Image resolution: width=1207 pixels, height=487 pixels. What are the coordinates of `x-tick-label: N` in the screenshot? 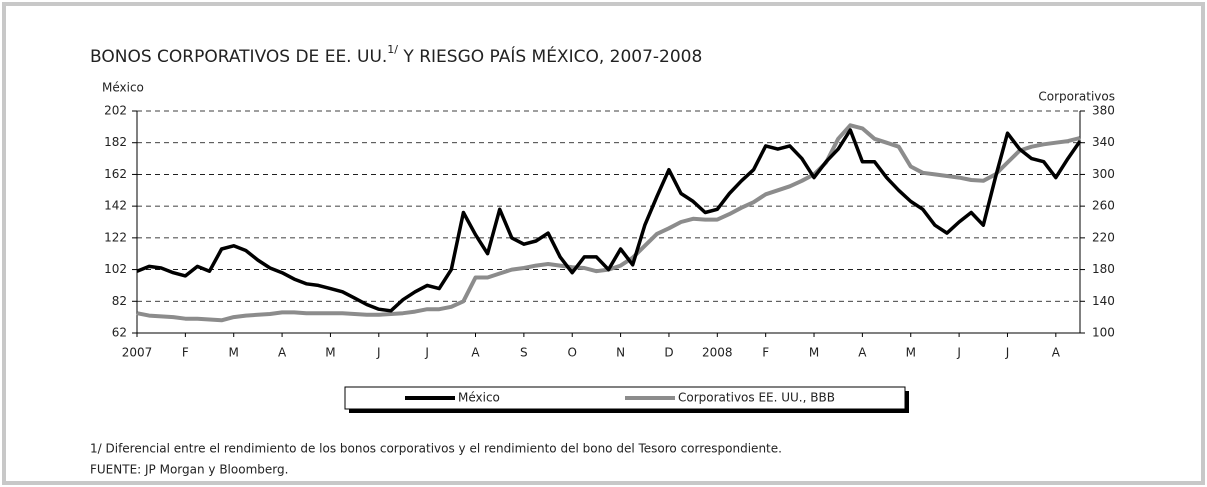 It's located at (620, 353).